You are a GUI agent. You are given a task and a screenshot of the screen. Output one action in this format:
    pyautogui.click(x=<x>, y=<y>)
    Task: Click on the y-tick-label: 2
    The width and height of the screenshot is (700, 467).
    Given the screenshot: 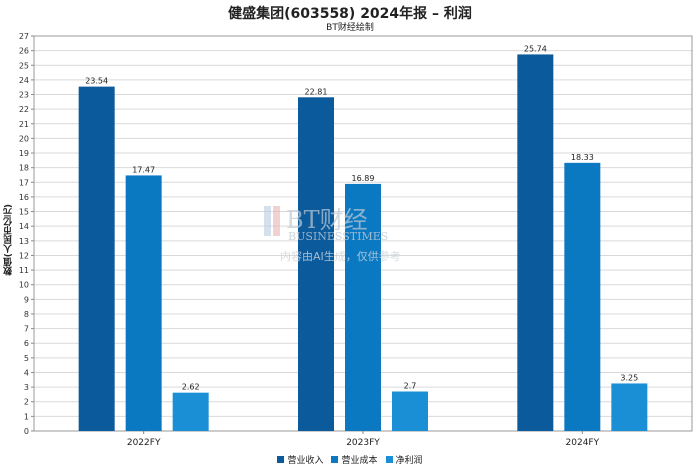 What is the action you would take?
    pyautogui.click(x=26, y=402)
    